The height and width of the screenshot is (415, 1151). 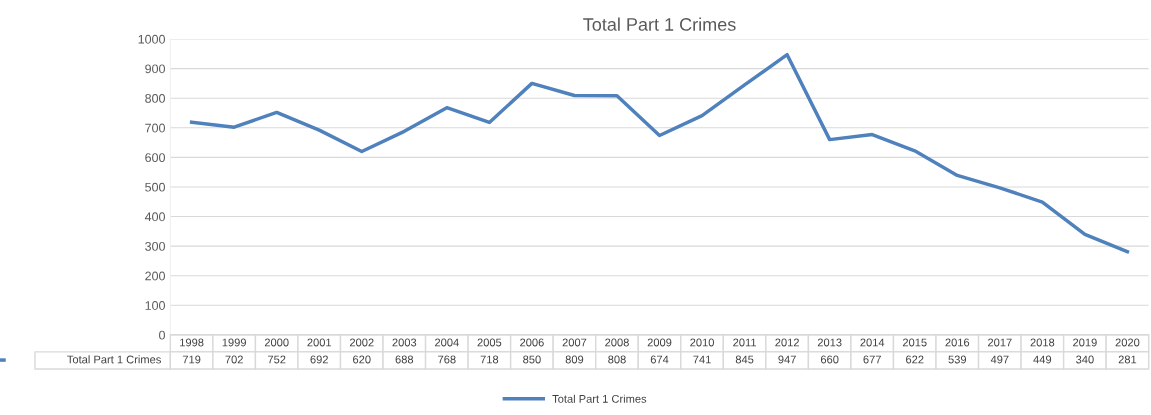 What do you see at coordinates (1042, 342) in the screenshot?
I see `x-tick-label: 2018` at bounding box center [1042, 342].